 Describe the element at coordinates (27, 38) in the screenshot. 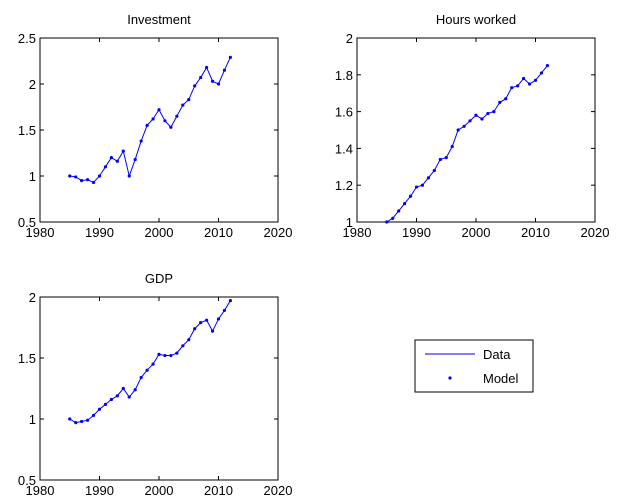

I see `y-tick-label: 2.5` at that location.